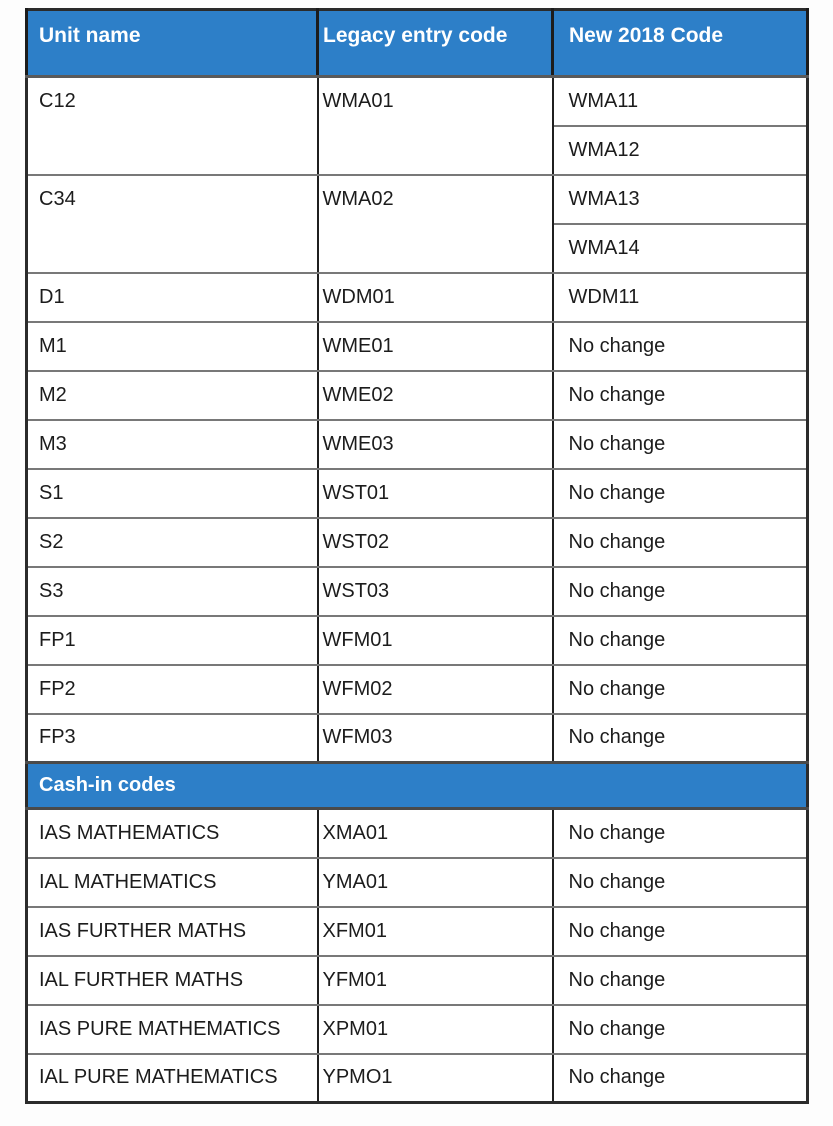 This screenshot has height=1126, width=833. I want to click on legacy-code-cell: WST02, so click(435, 542).